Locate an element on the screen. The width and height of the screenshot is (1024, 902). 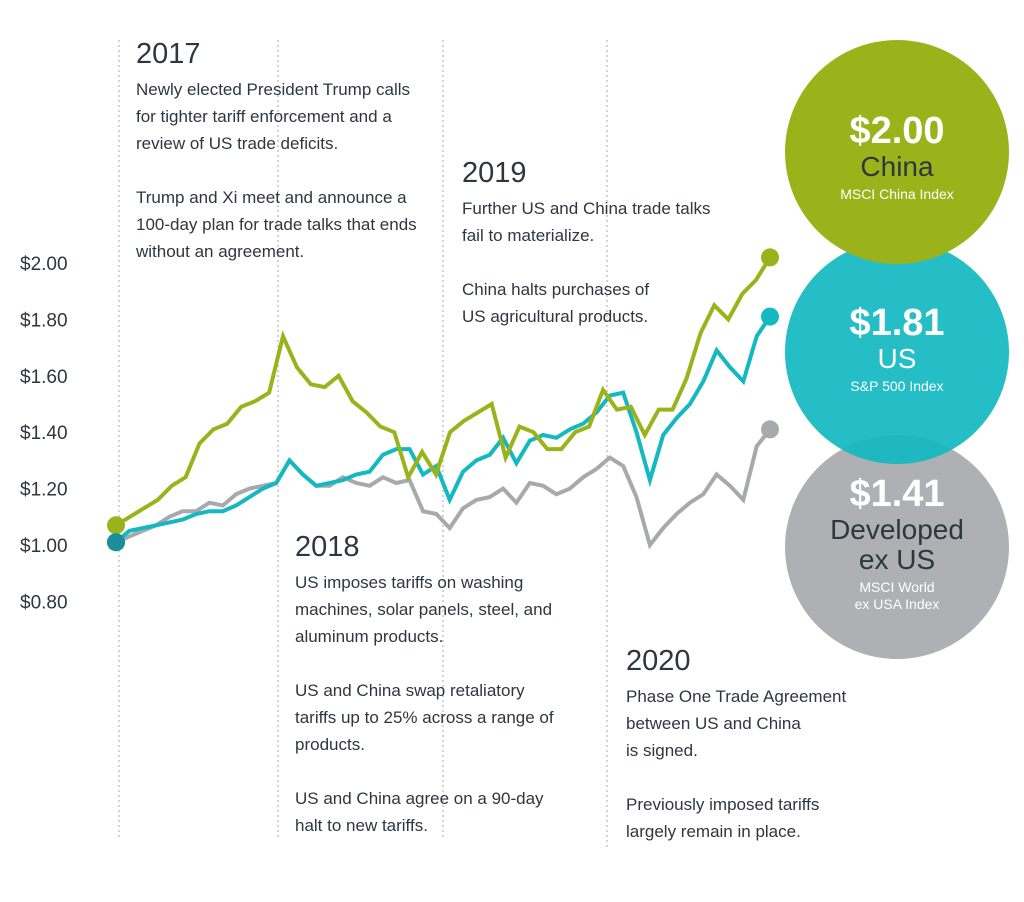
y-tick-label: $1.40 is located at coordinates (44, 433).